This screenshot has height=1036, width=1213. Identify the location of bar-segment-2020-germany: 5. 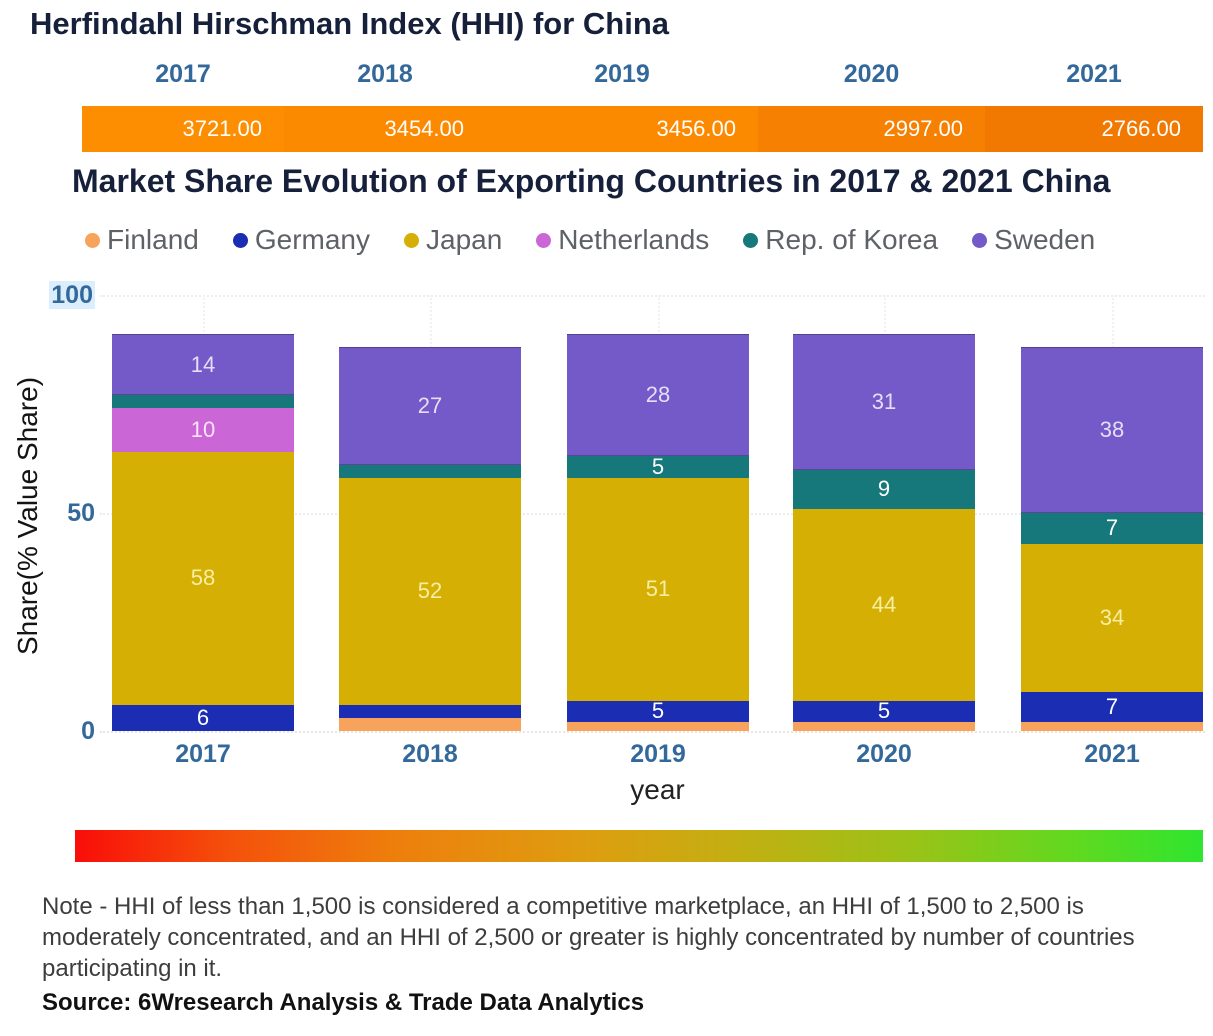
(884, 711).